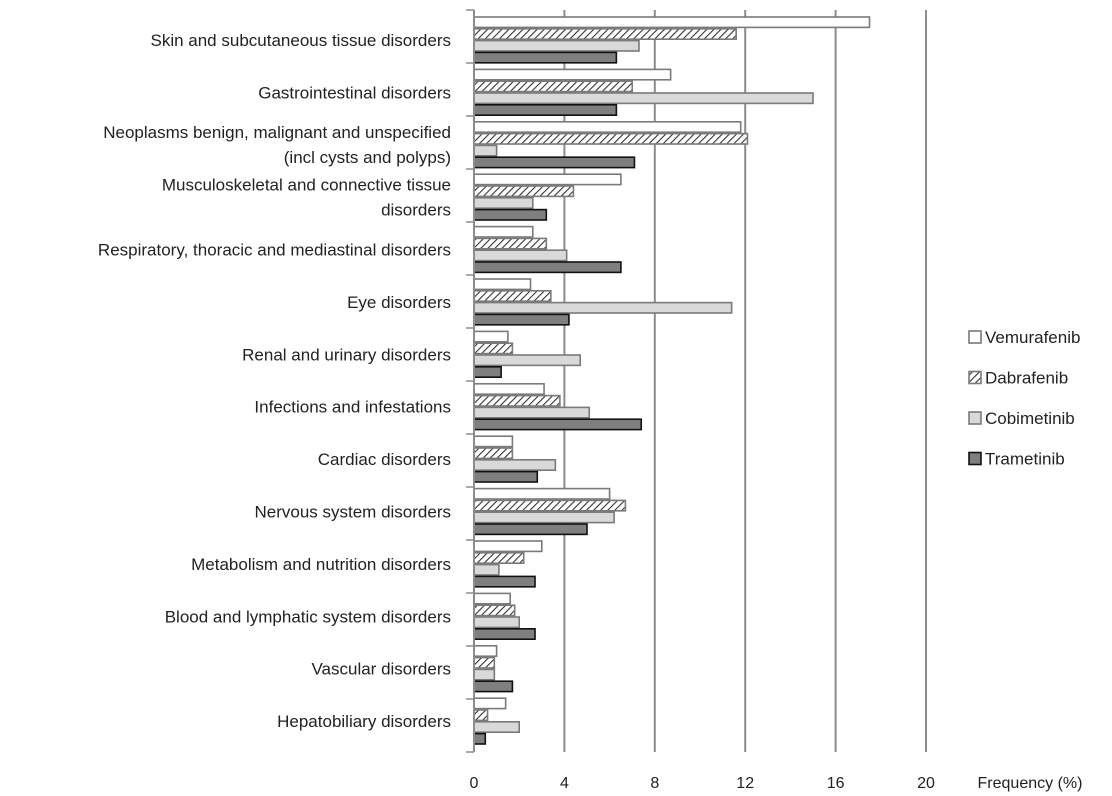 This screenshot has height=796, width=1112. What do you see at coordinates (1030, 783) in the screenshot?
I see `x-axis-title: Frequency (%)` at bounding box center [1030, 783].